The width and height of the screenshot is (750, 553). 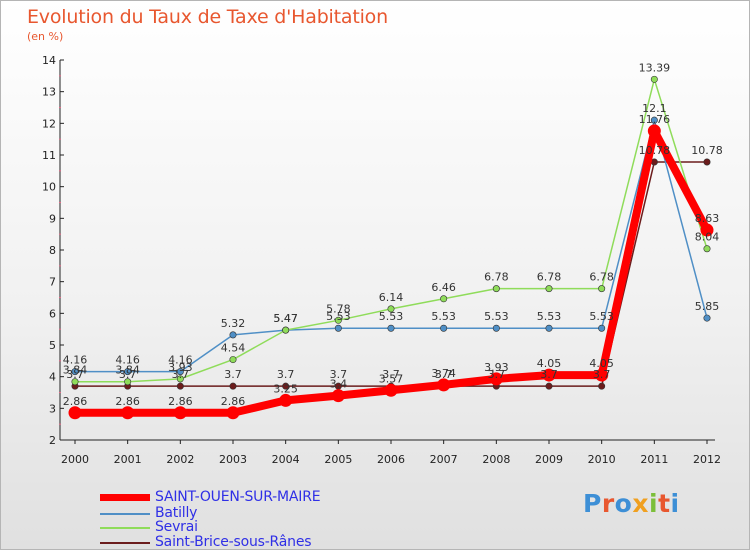 I want to click on y-tick-label: 14, so click(x=49, y=60).